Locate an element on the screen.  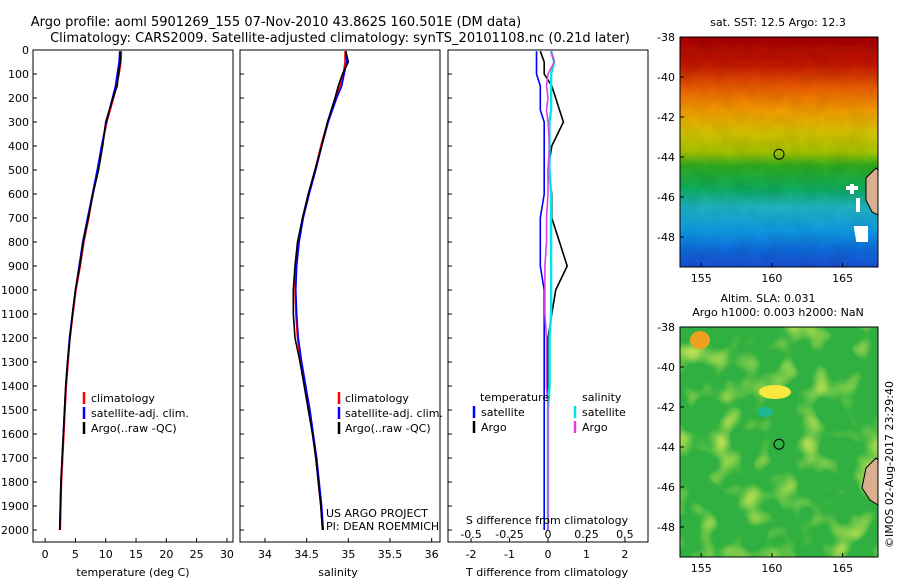
temperature-xlabel: temperature (deg C) is located at coordinates (132, 572).